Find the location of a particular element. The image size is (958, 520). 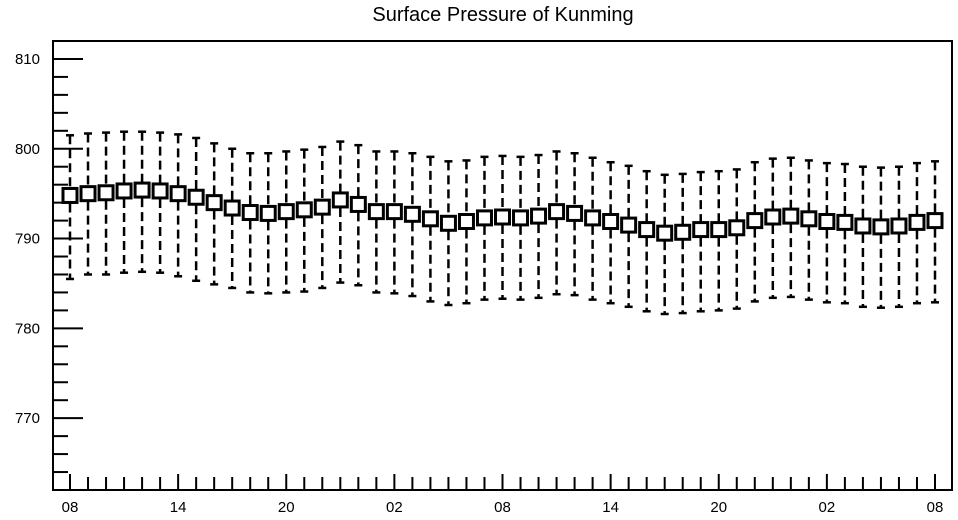

chart-title: Surface Pressure of Kunming is located at coordinates (503, 15).